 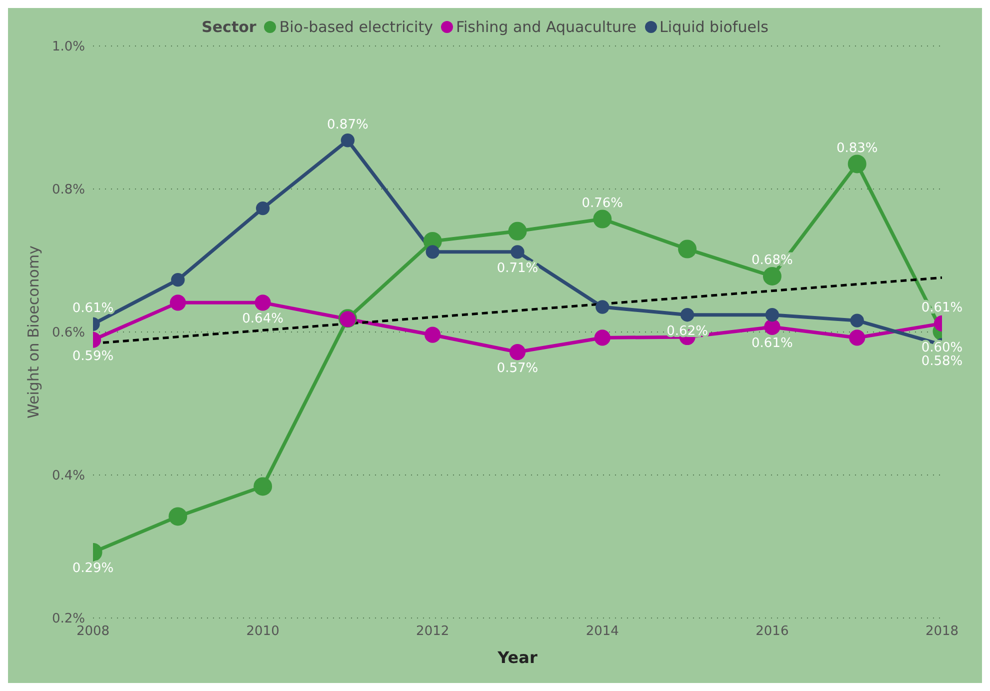 I want to click on legend-label: Bio-based electricity, so click(x=356, y=27).